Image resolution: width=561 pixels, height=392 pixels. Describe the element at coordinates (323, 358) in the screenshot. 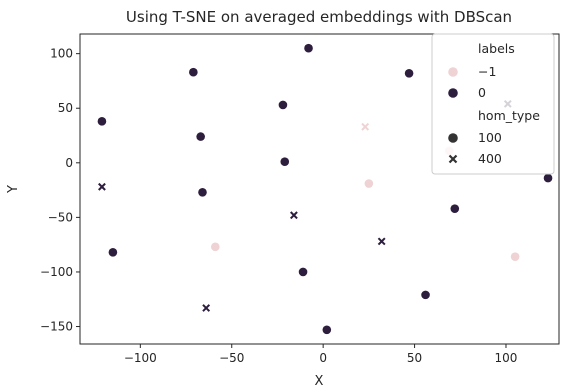

I see `x-tick-label: 0` at that location.